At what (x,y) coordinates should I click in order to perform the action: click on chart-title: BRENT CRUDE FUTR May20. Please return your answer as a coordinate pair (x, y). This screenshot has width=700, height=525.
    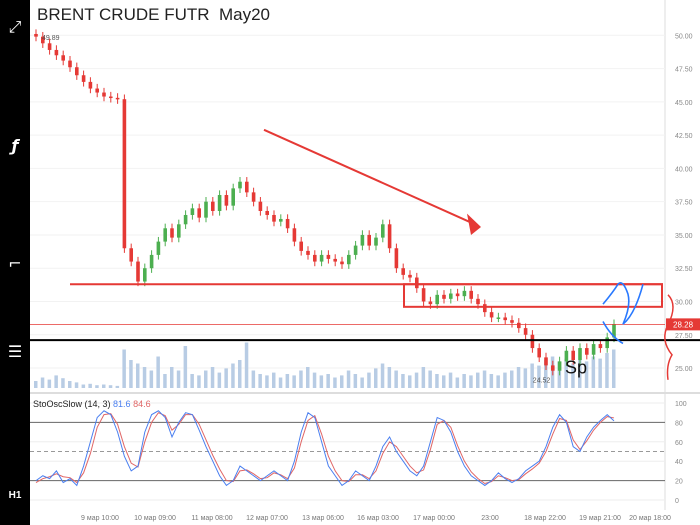
    Looking at the image, I should click on (153, 14).